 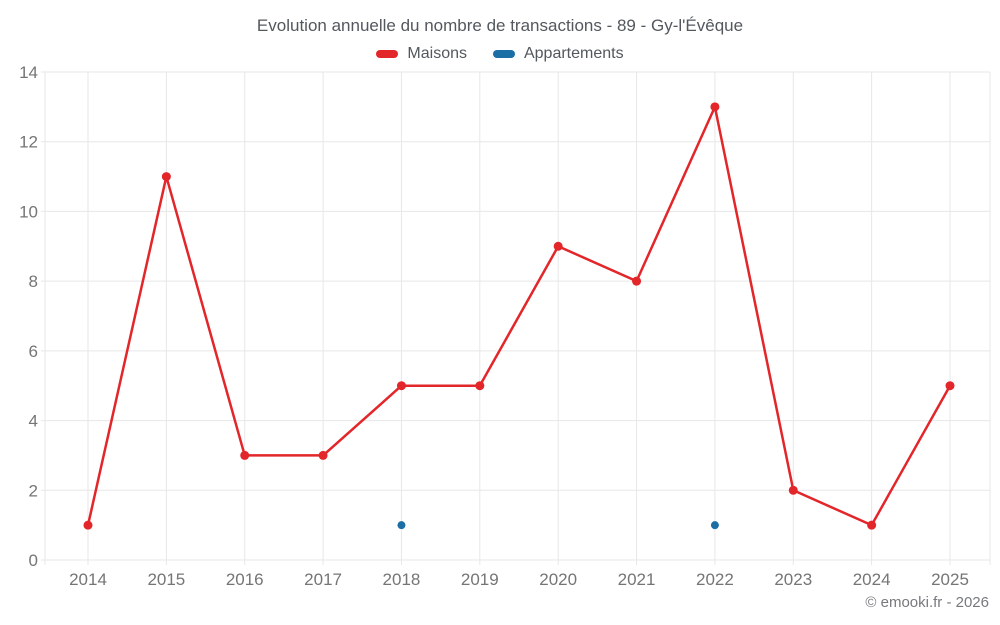 I want to click on data-point-appartements-2018, so click(x=401, y=525).